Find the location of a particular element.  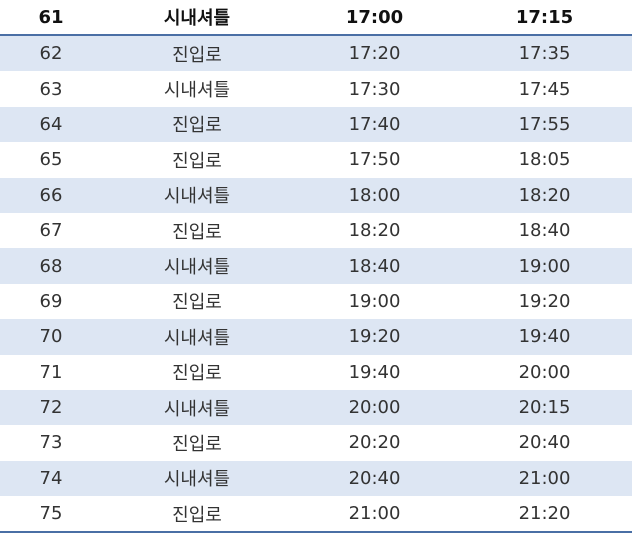

table-row: 64 진입로 17:40 17:55 is located at coordinates (316, 124).